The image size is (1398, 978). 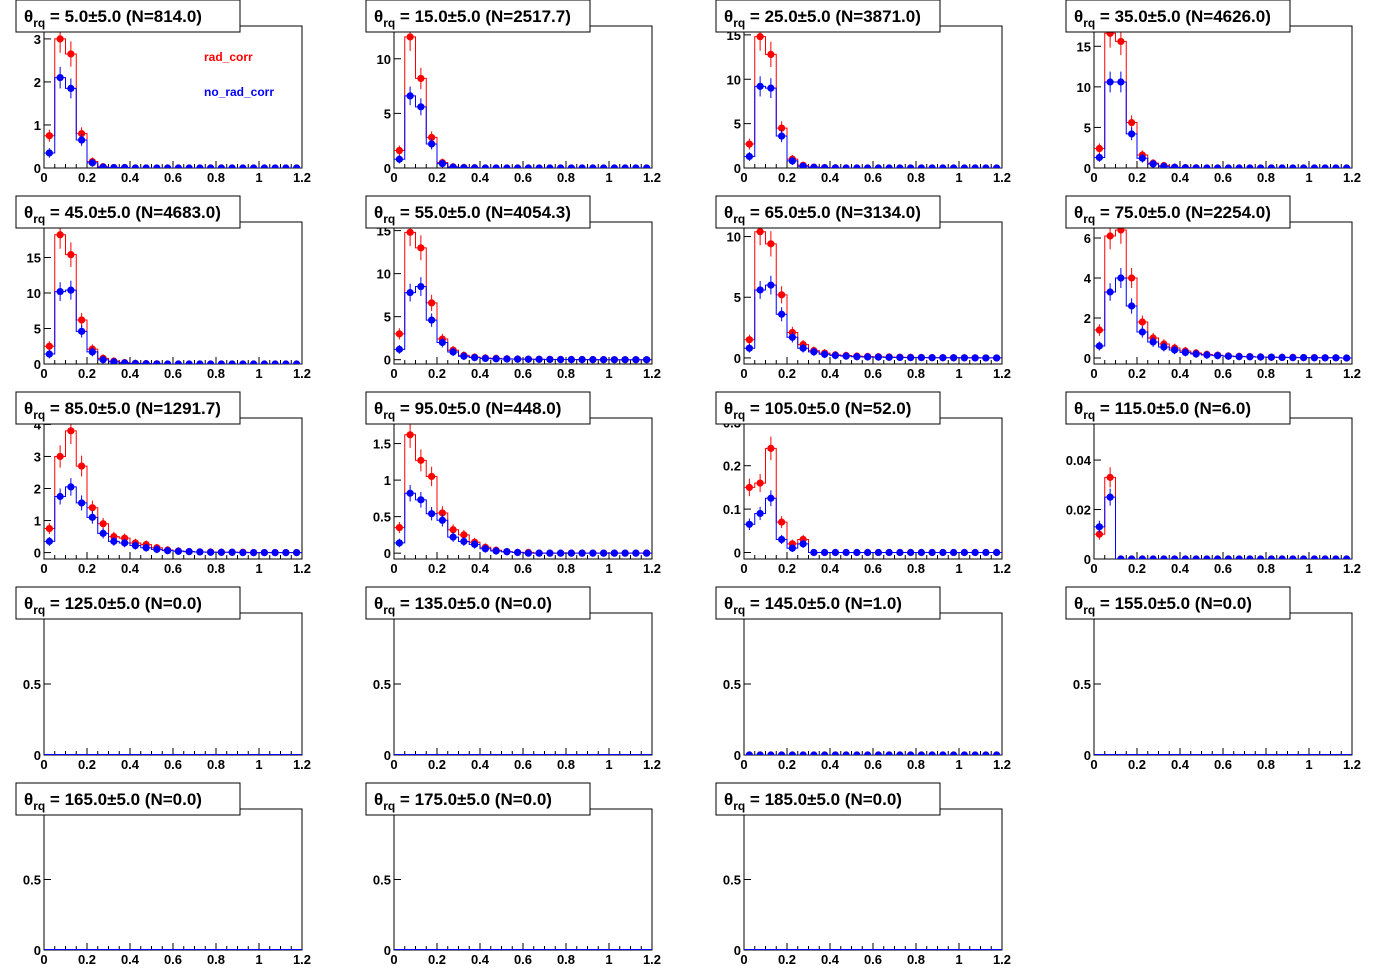 I want to click on y-tick-label: 2, so click(x=37, y=82).